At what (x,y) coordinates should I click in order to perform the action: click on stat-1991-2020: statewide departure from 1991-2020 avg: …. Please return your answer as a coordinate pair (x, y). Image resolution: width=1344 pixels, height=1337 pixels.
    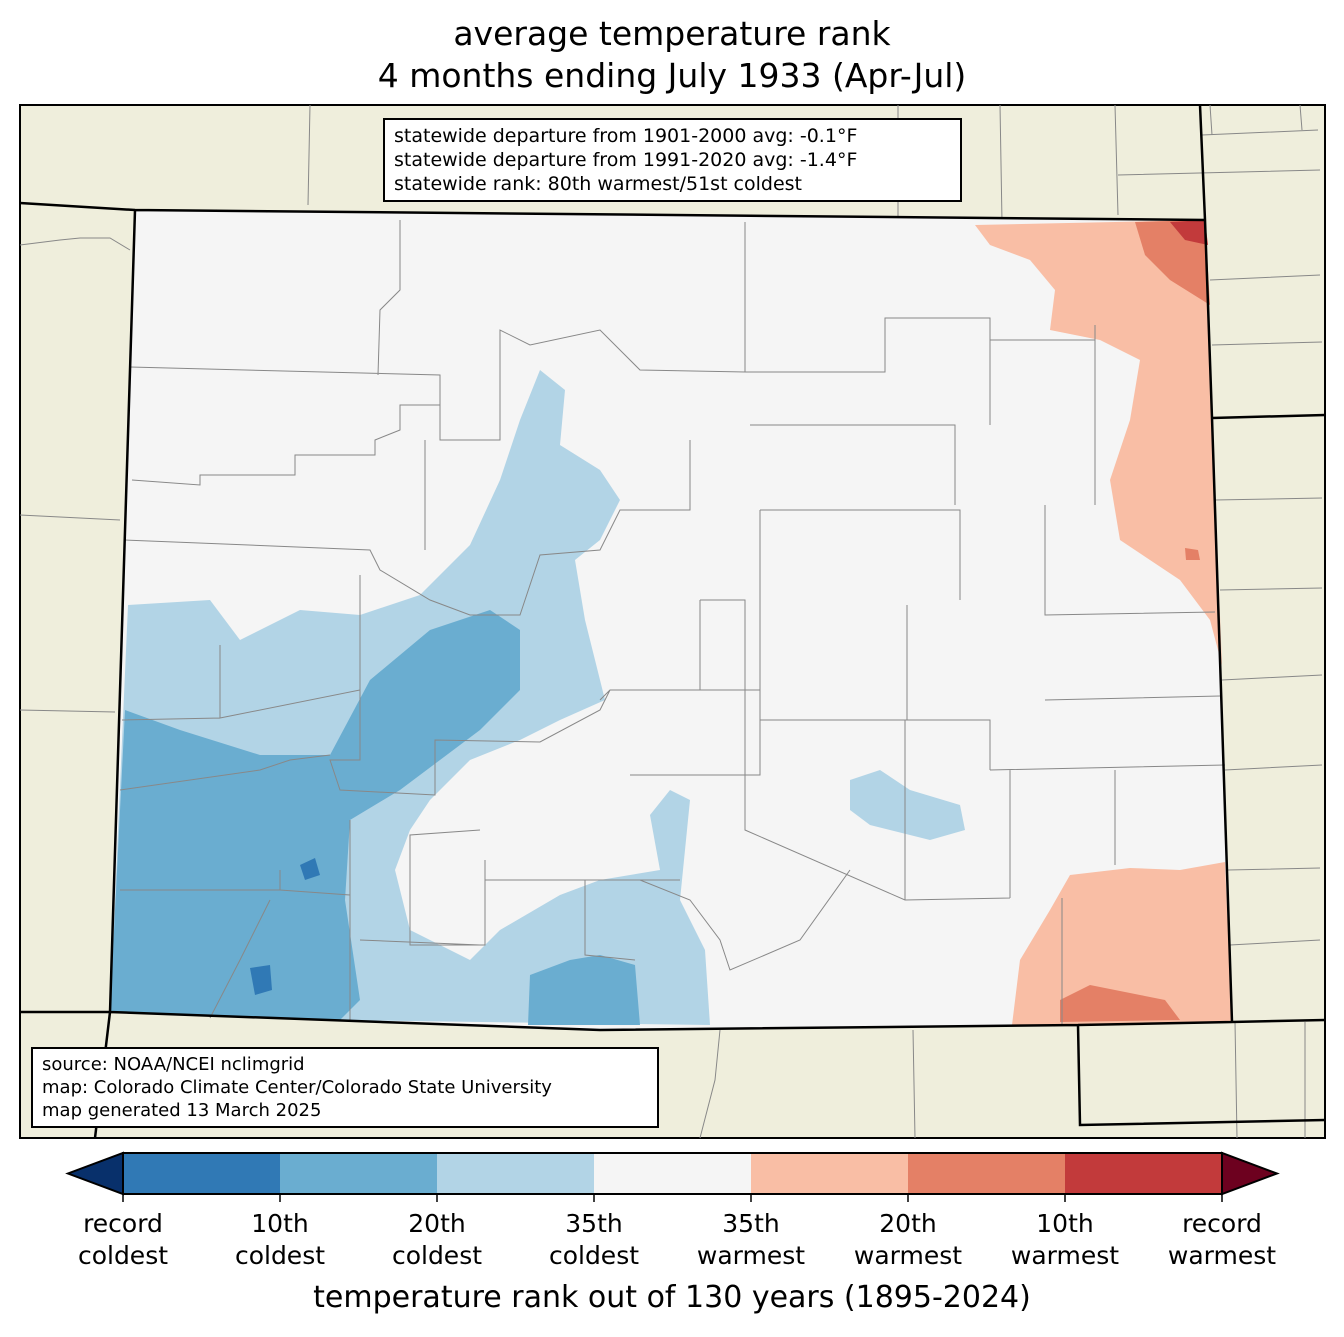
    Looking at the image, I should click on (626, 160).